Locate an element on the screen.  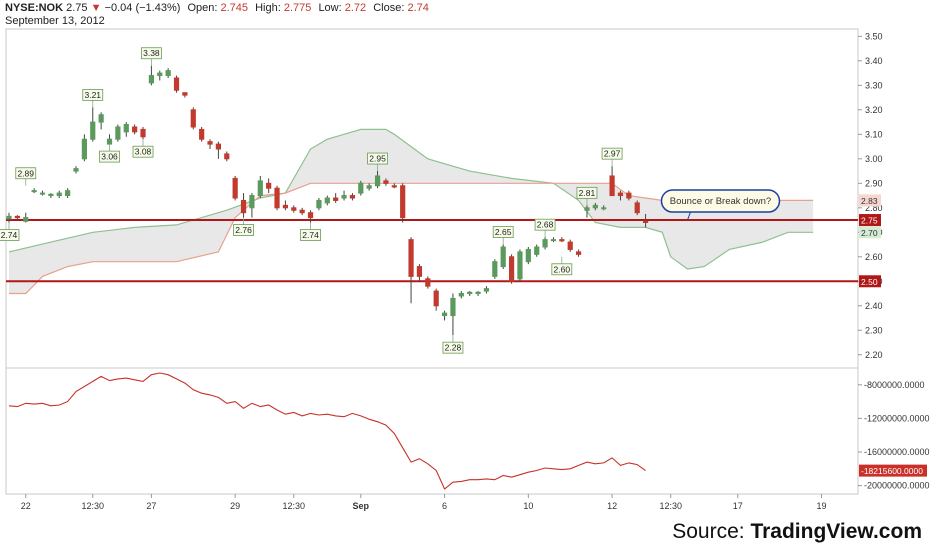
price-flag-label: 2.68 is located at coordinates (545, 225).